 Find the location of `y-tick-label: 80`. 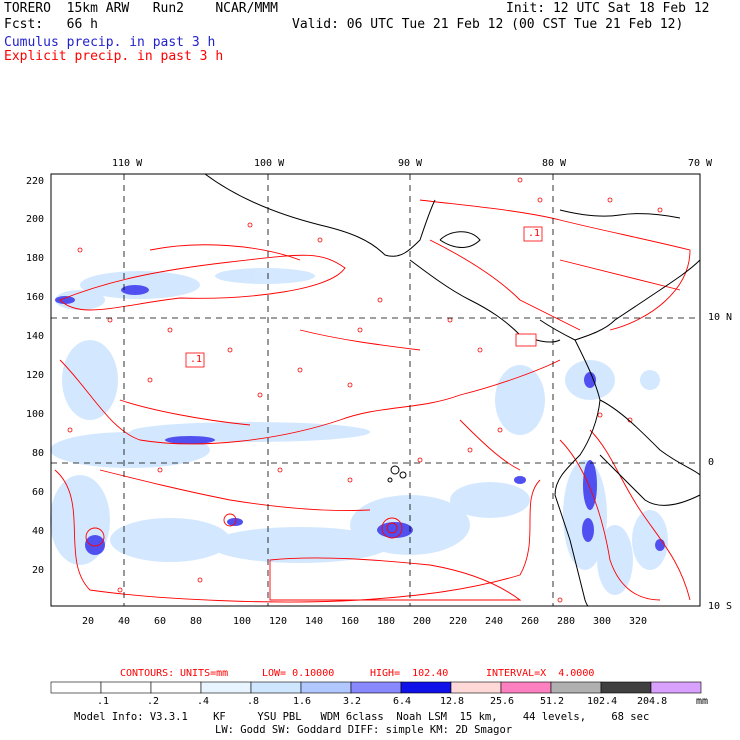

y-tick-label: 80 is located at coordinates (38, 453).